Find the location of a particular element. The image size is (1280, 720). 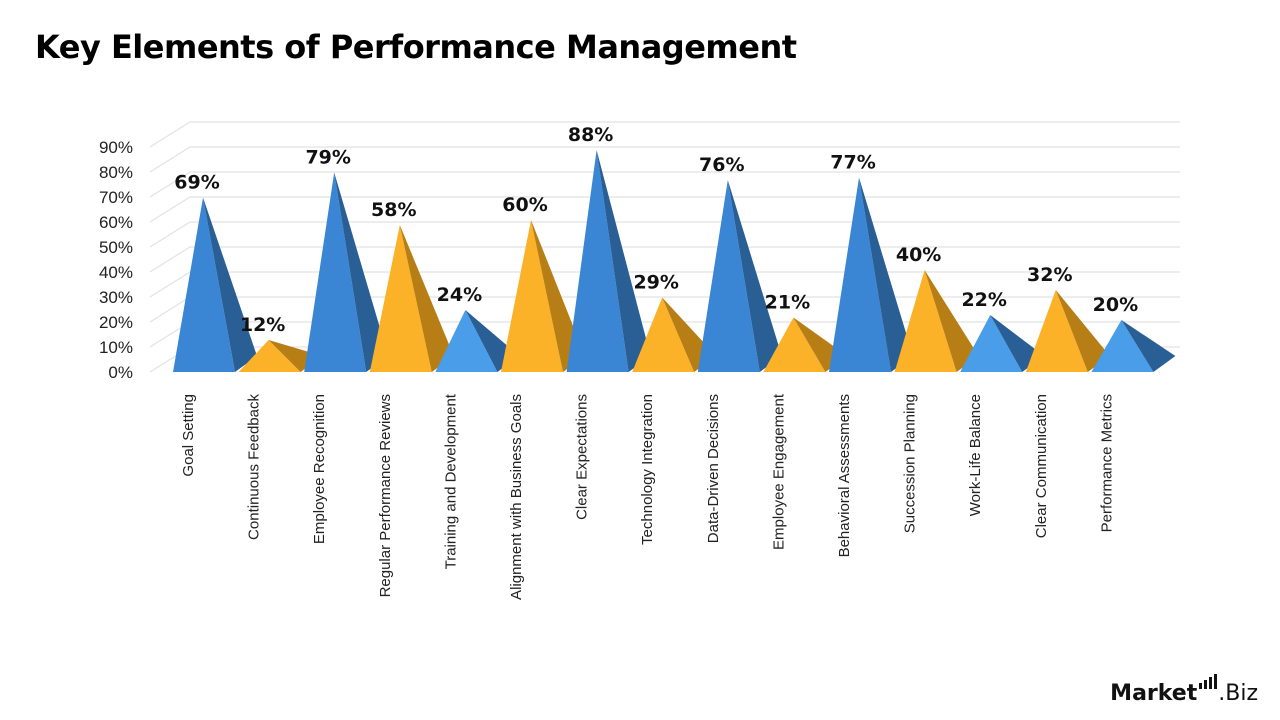

value-label: 40% is located at coordinates (918, 255).